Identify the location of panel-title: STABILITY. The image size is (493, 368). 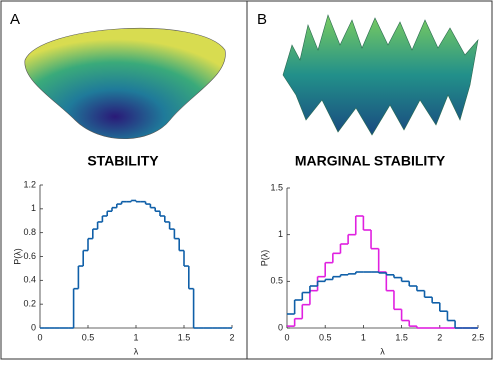
(123, 161).